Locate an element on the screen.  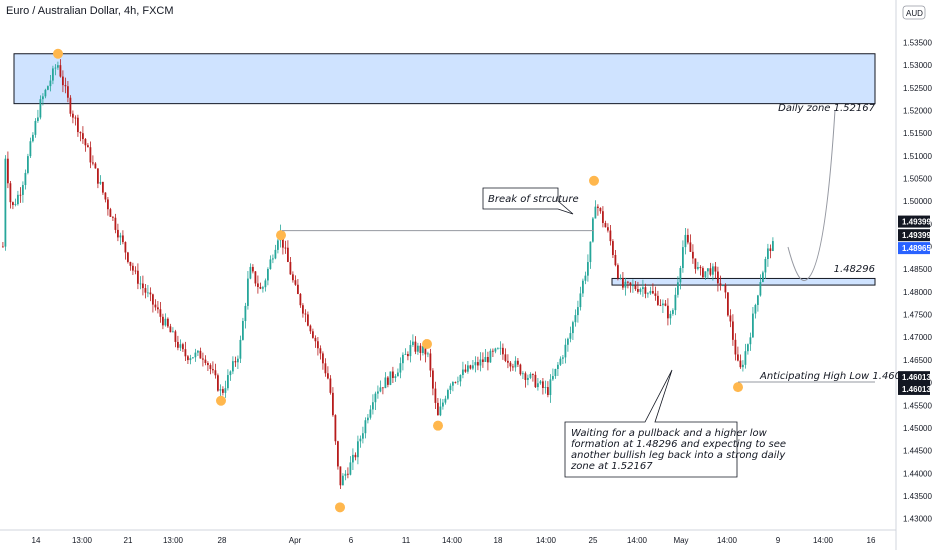
time-tick-label: 25 is located at coordinates (593, 540).